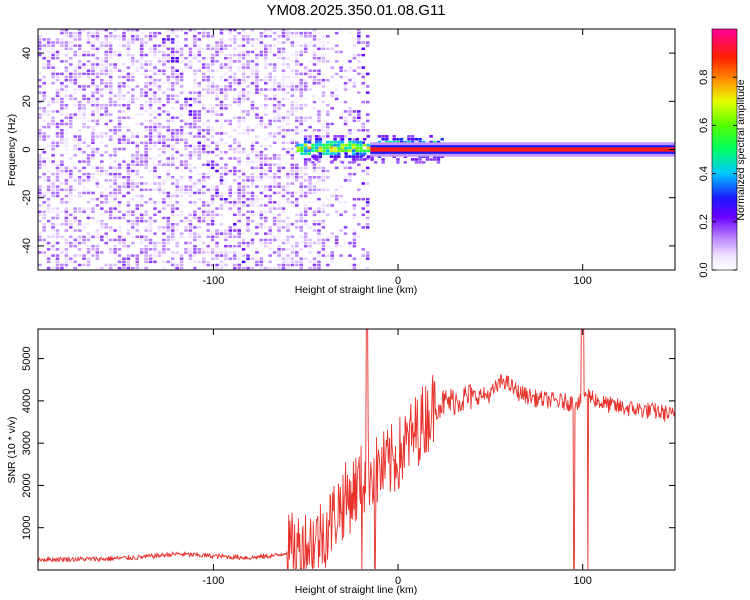 Image resolution: width=750 pixels, height=600 pixels. Describe the element at coordinates (27, 149) in the screenshot. I see `spectrogram-ytick-label: 0` at that location.